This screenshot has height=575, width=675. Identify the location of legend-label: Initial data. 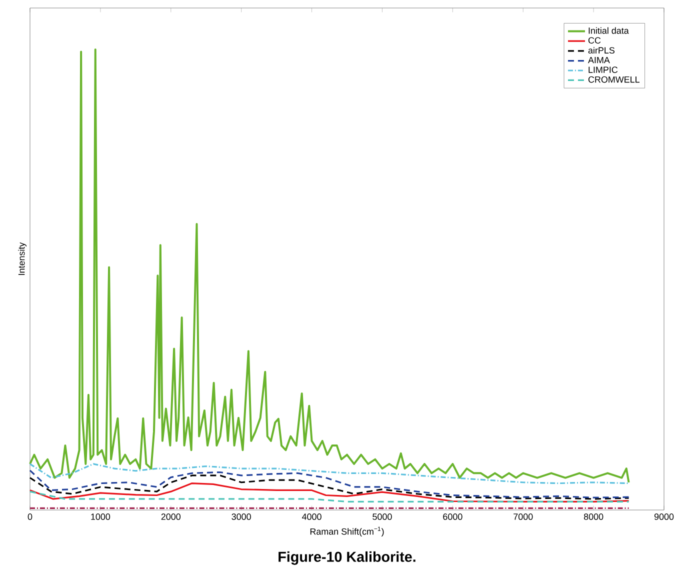
(608, 30).